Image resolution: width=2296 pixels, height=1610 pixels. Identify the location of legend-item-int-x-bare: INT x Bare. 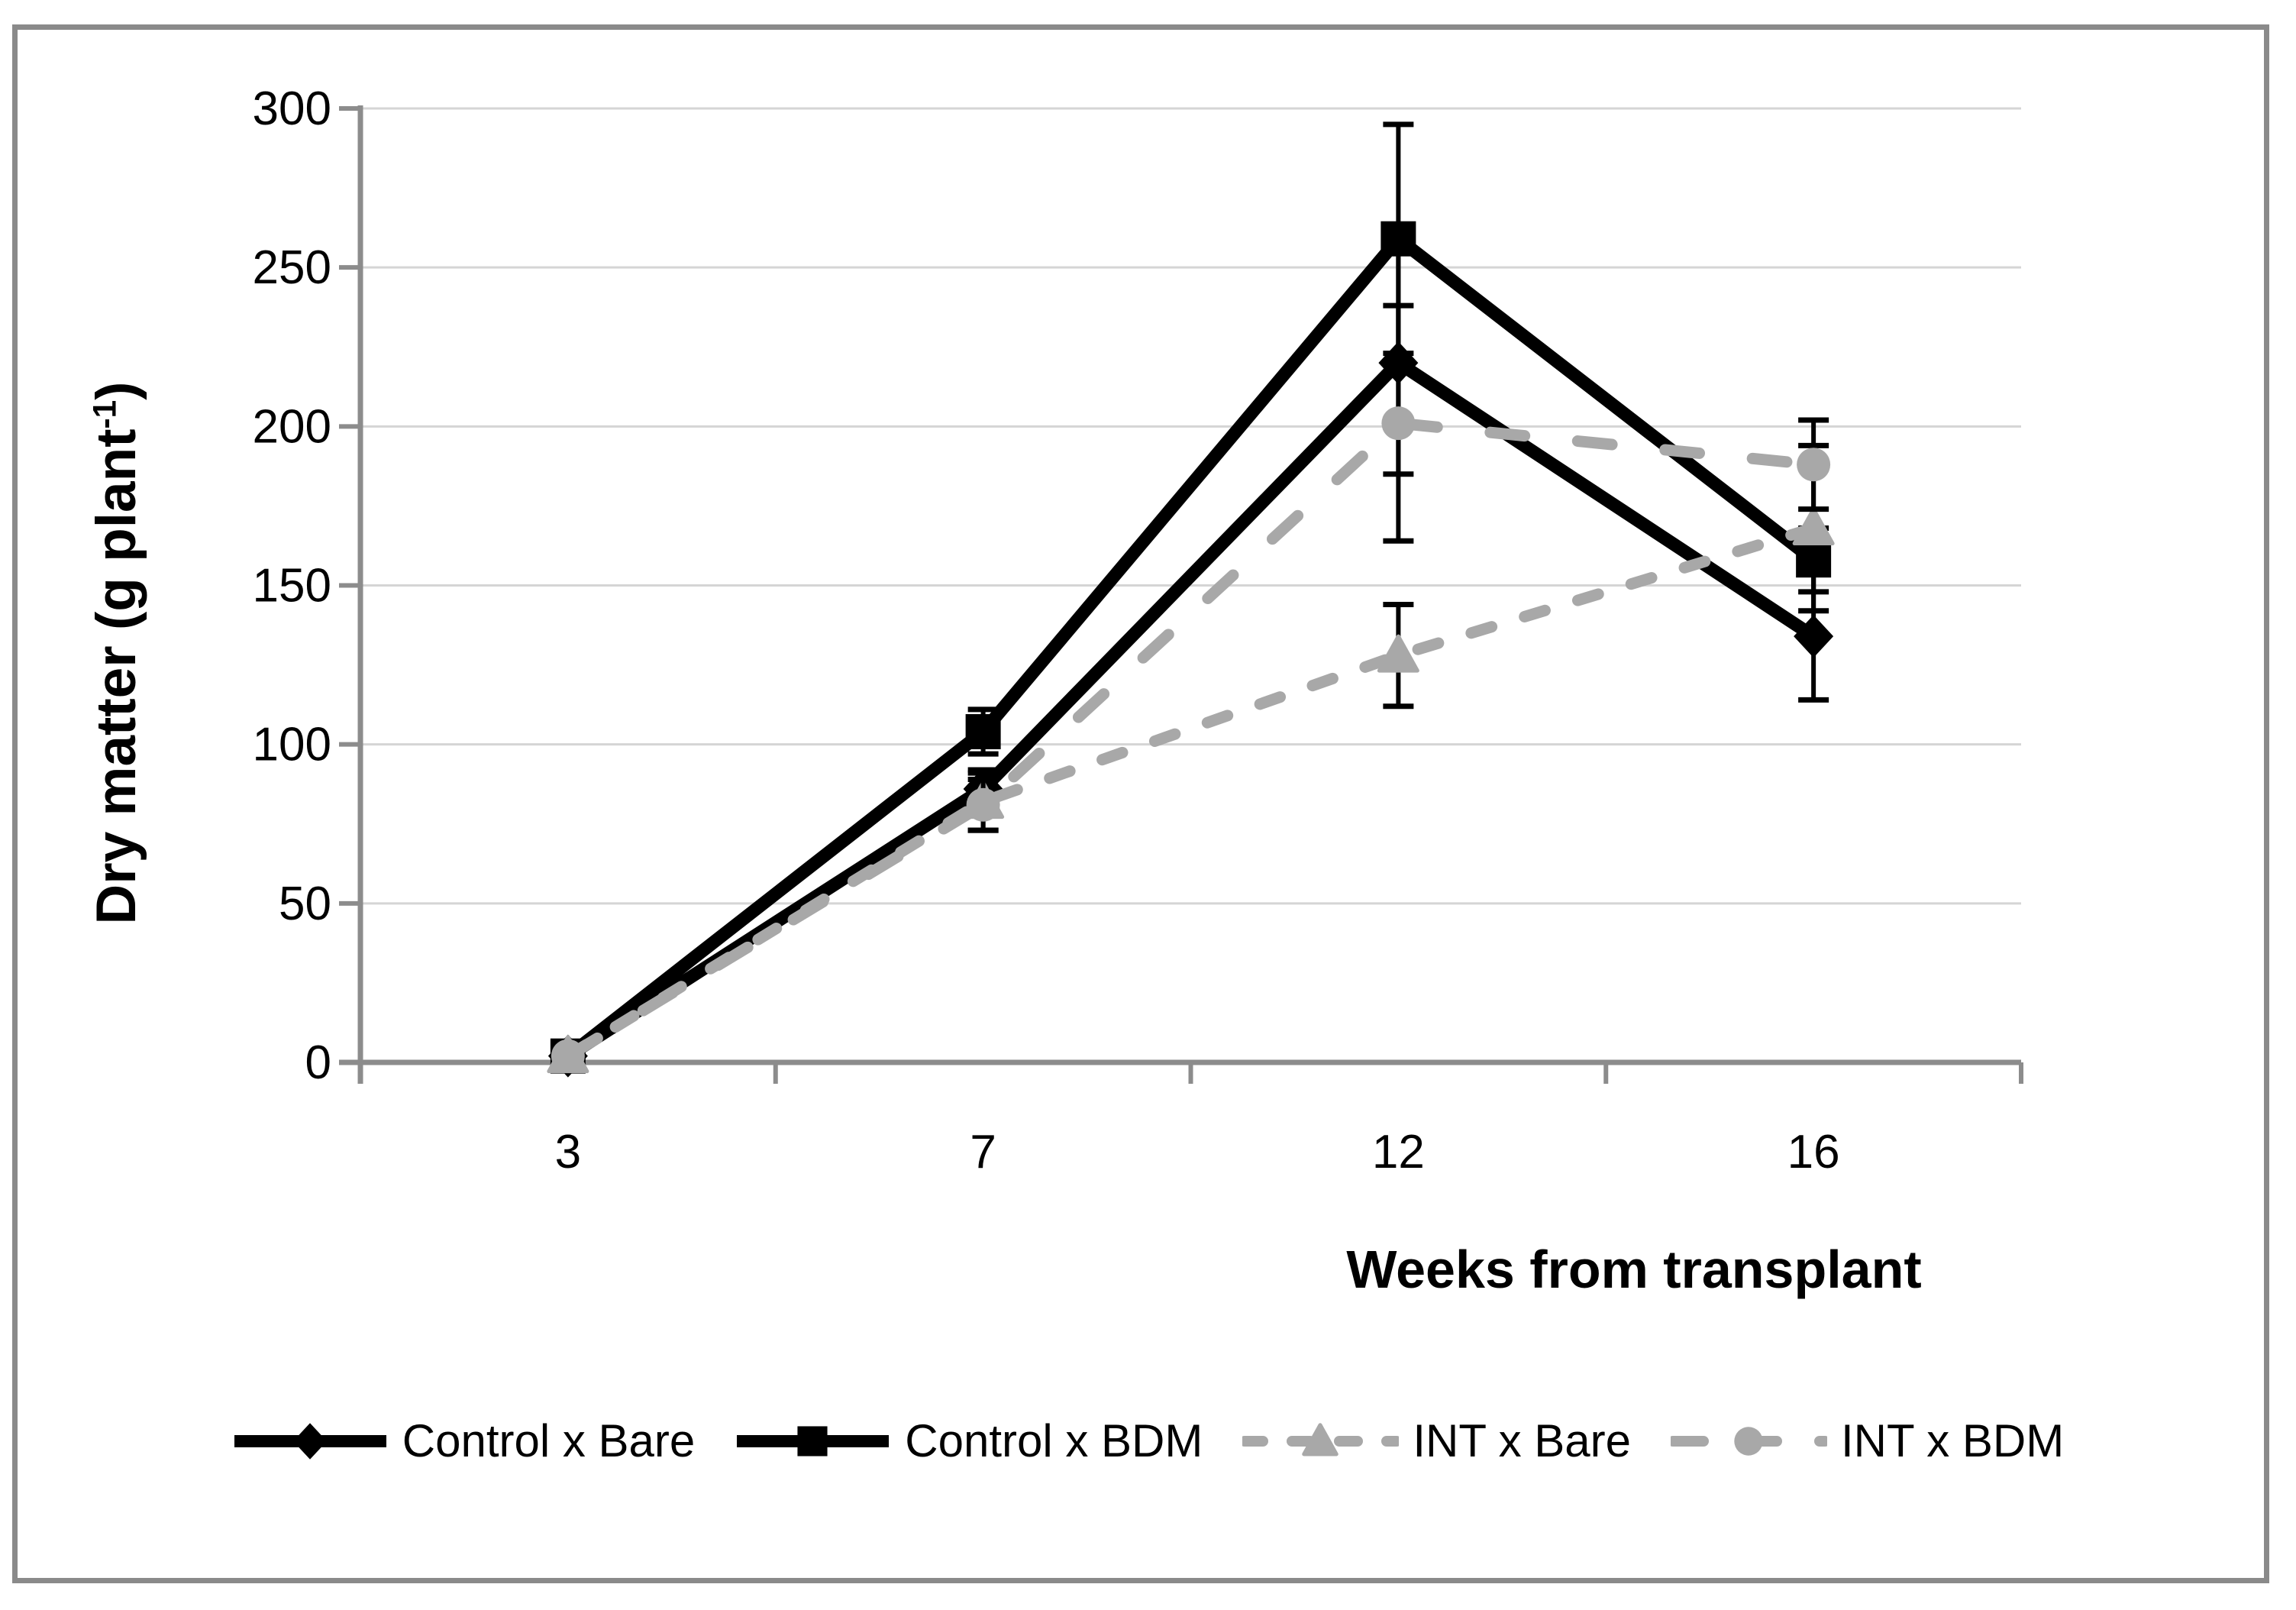
(1436, 1440).